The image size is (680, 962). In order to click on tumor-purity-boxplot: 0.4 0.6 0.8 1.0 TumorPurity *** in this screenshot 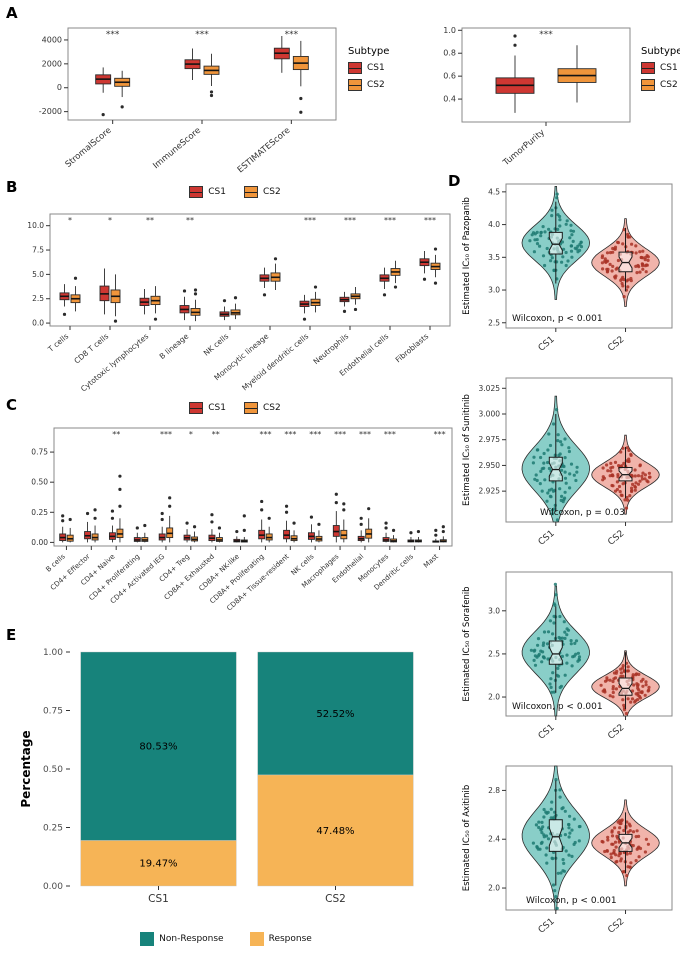, I will do `click(532, 92)`.